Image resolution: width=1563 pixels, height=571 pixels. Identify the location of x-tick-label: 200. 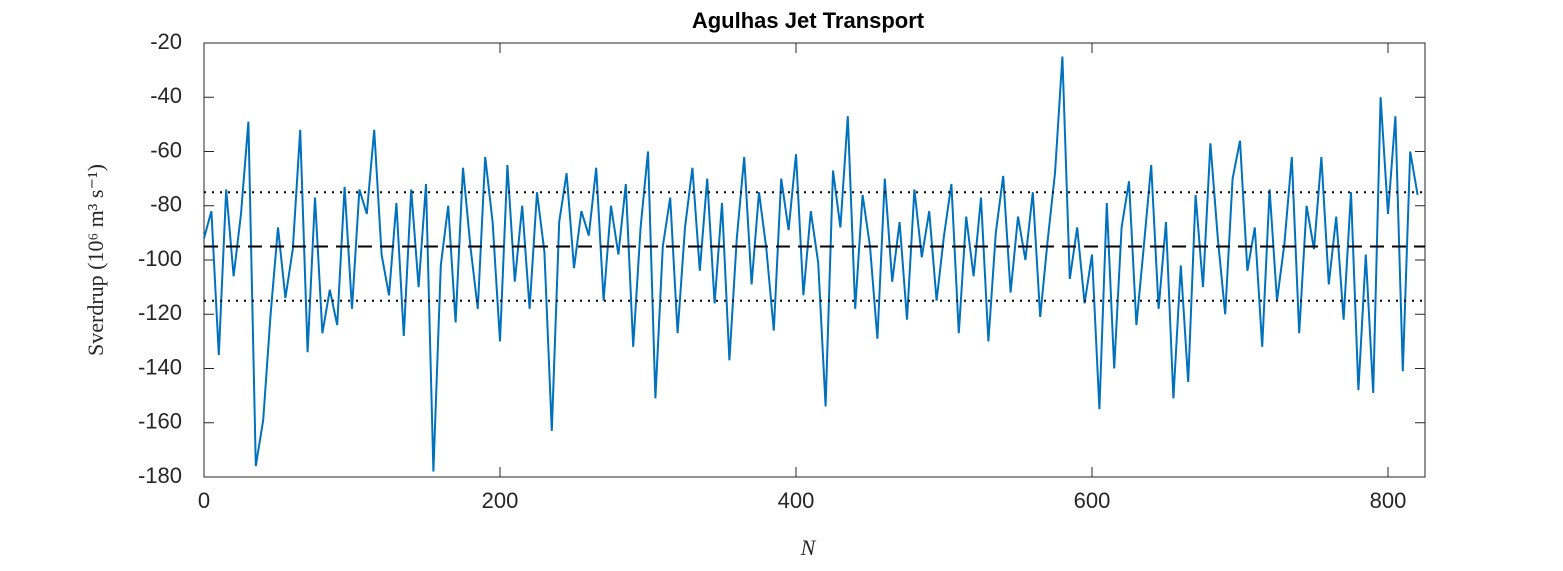
(500, 500).